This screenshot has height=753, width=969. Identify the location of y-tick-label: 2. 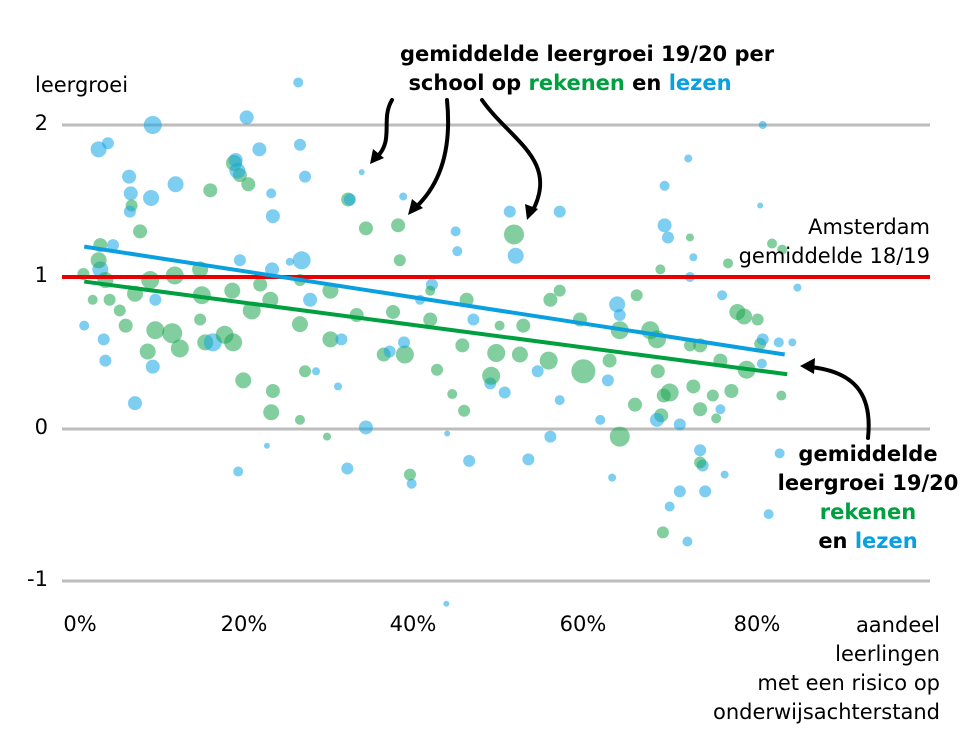
(41, 123).